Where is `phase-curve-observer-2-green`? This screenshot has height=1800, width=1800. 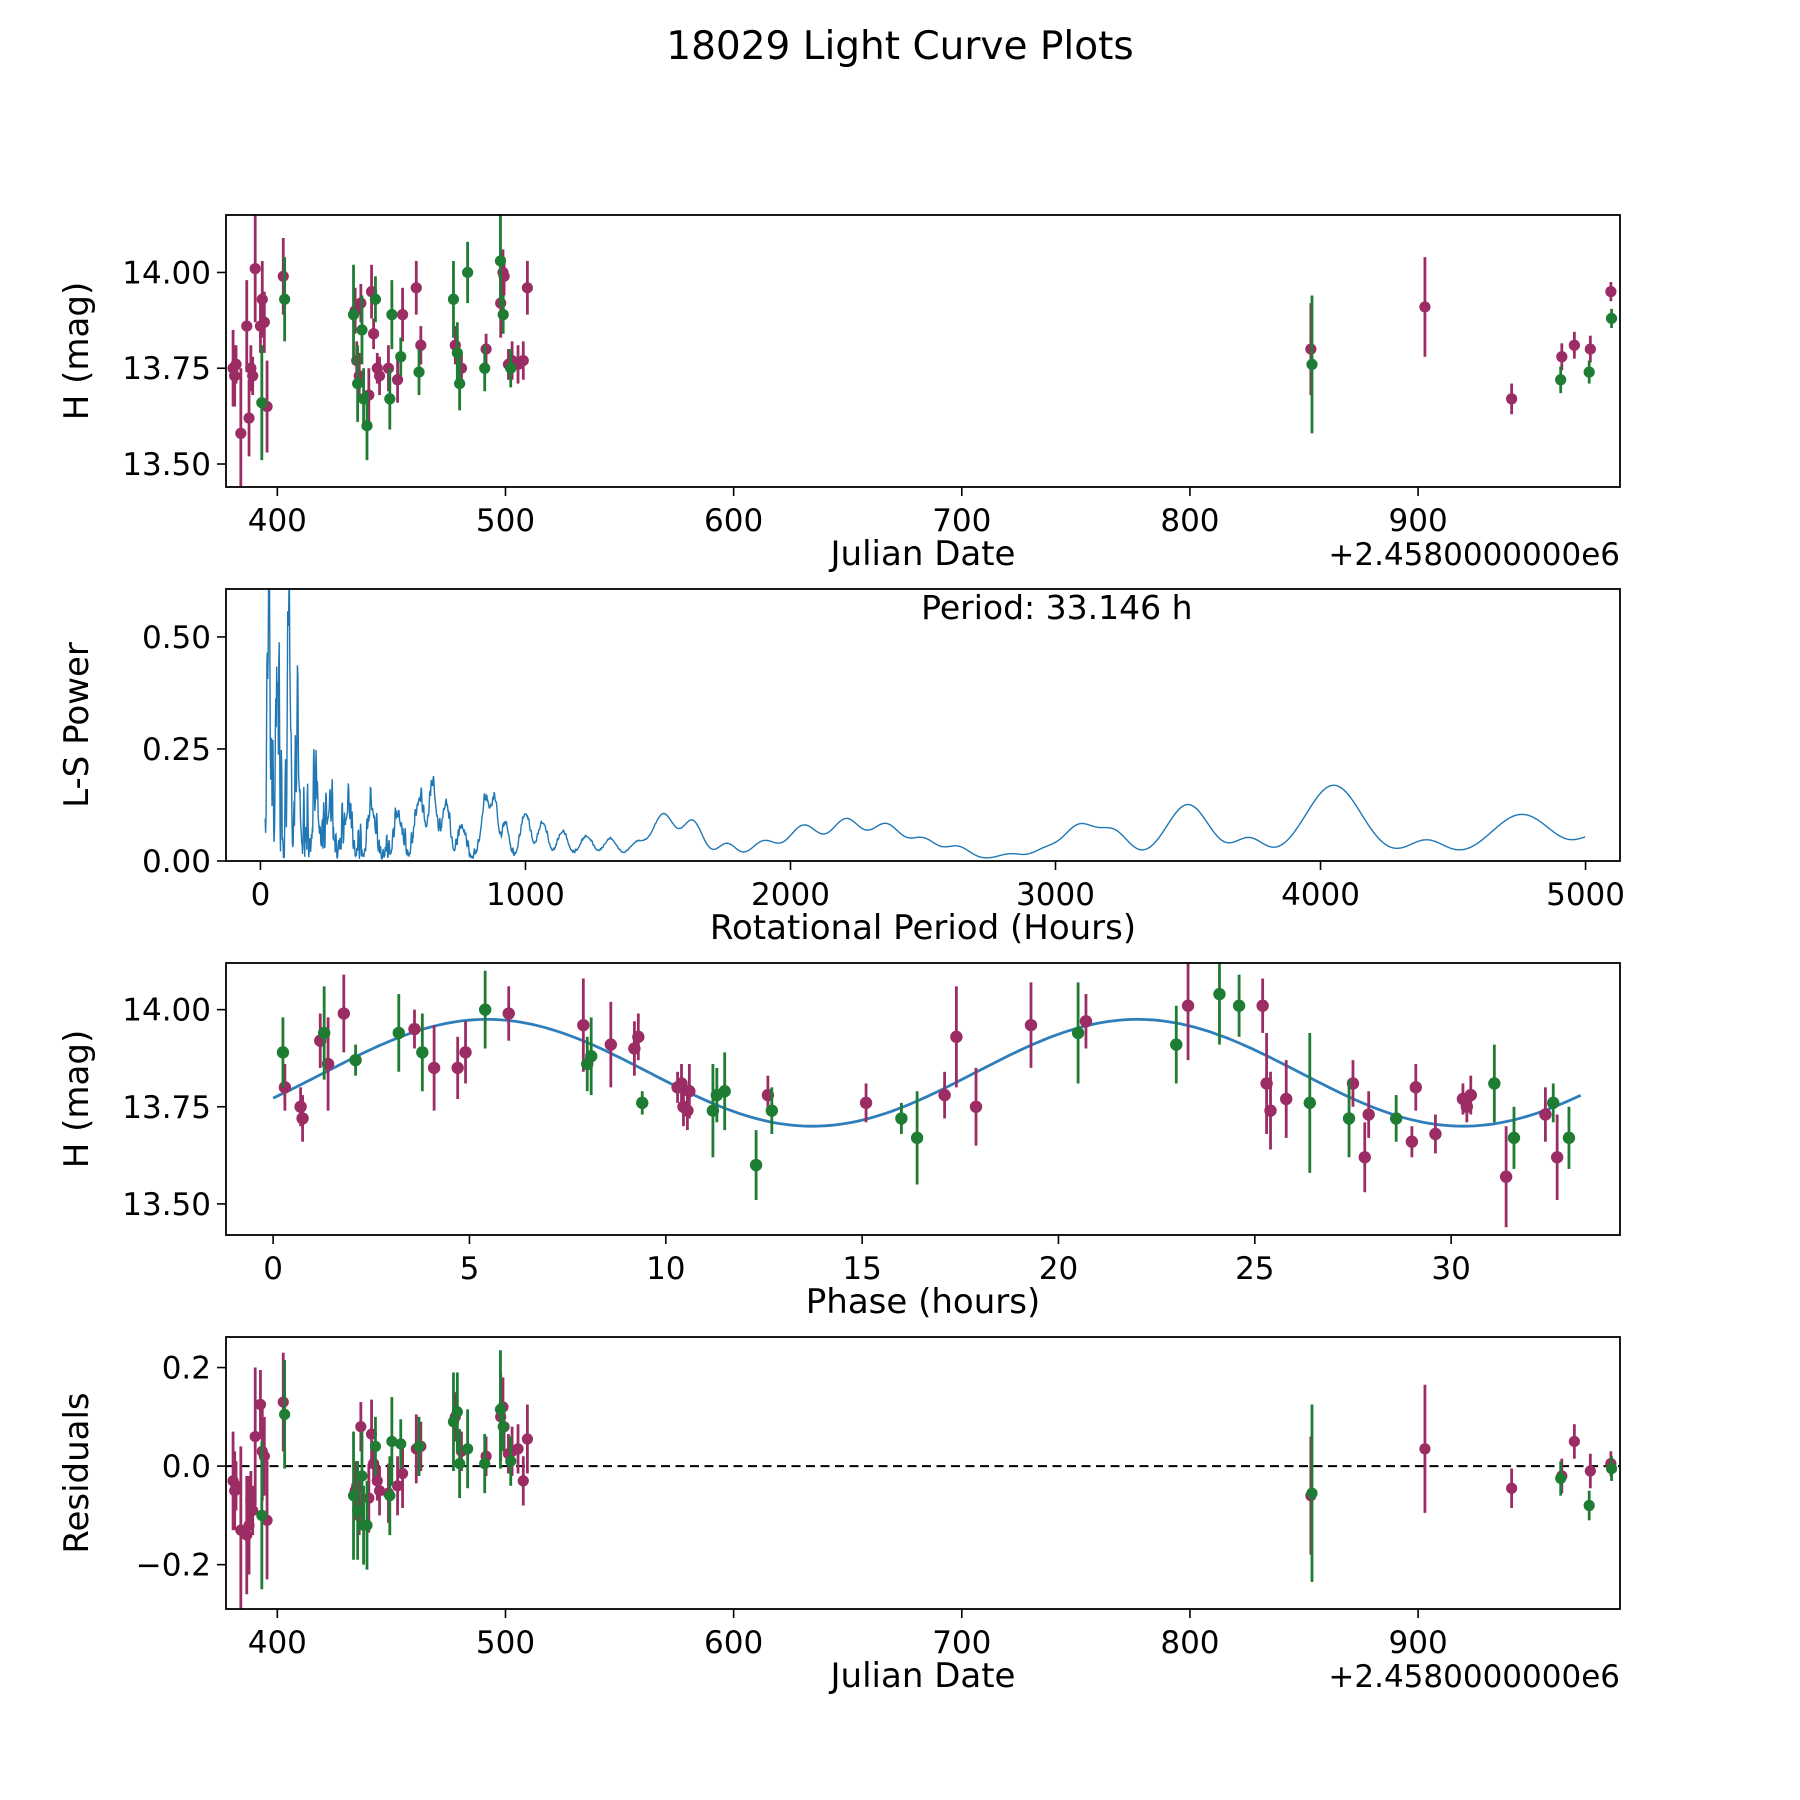 phase-curve-observer-2-green is located at coordinates (926, 1082).